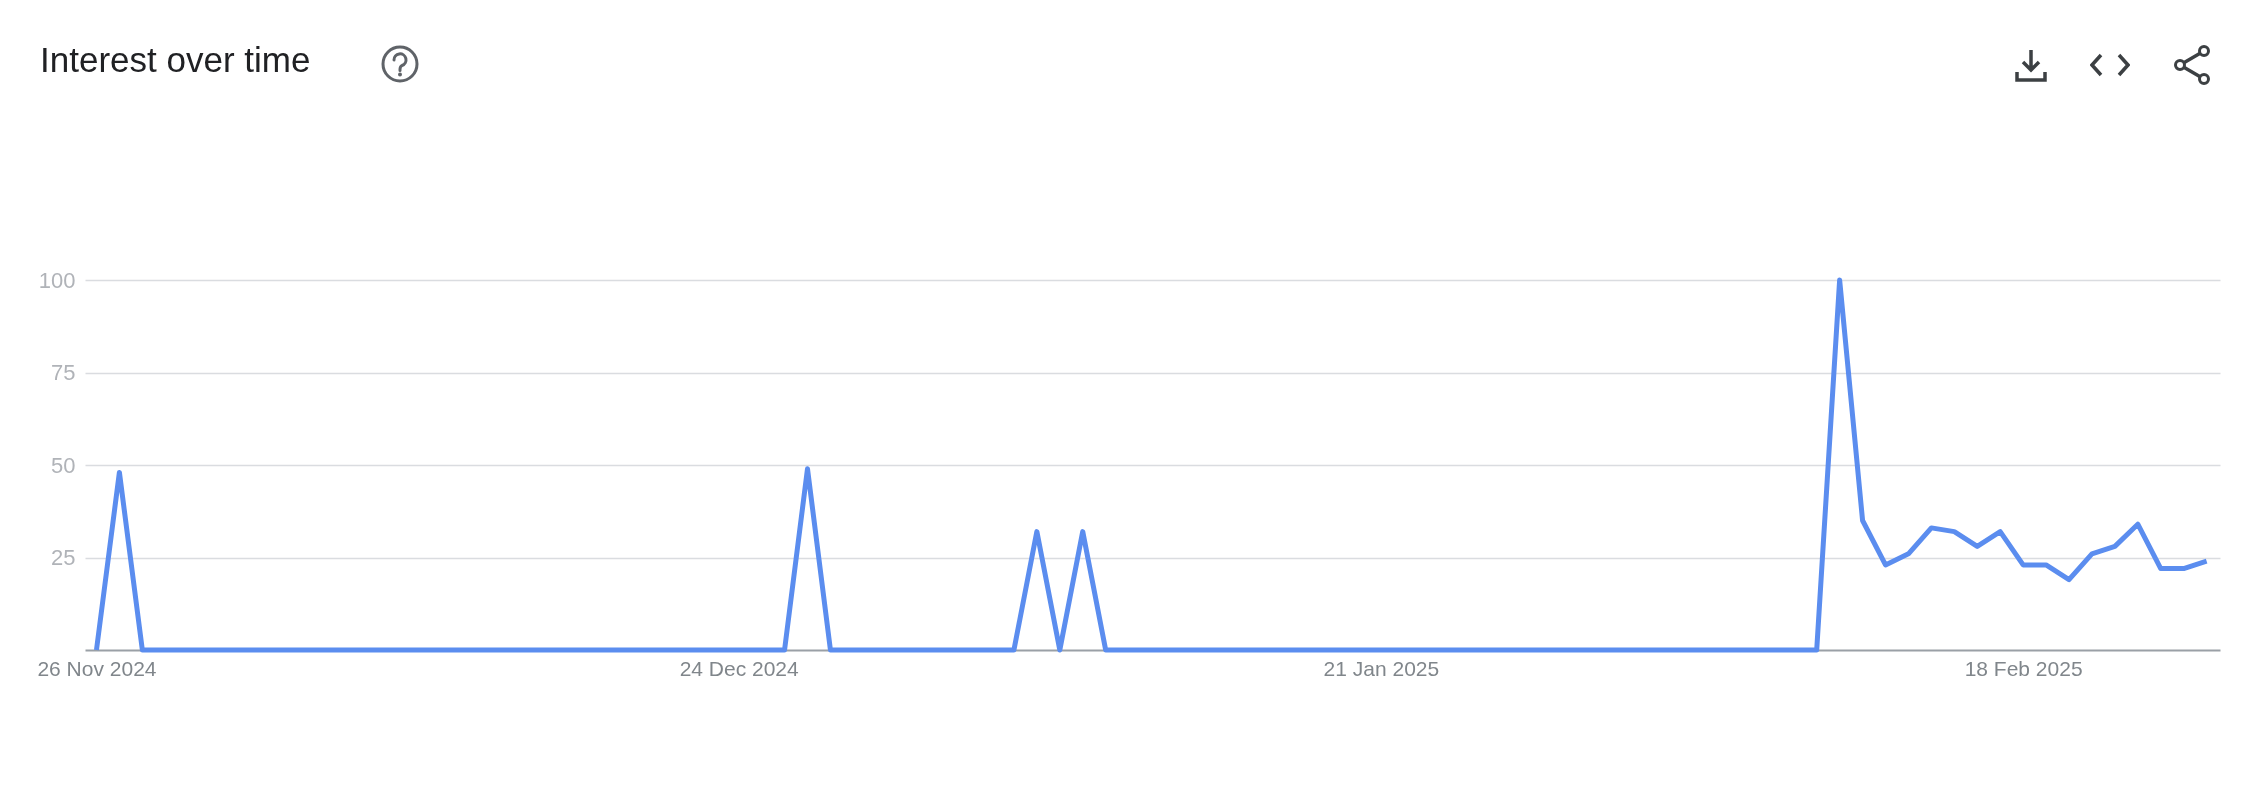 Image resolution: width=2258 pixels, height=810 pixels. What do you see at coordinates (63, 372) in the screenshot?
I see `y-tick-label: 75` at bounding box center [63, 372].